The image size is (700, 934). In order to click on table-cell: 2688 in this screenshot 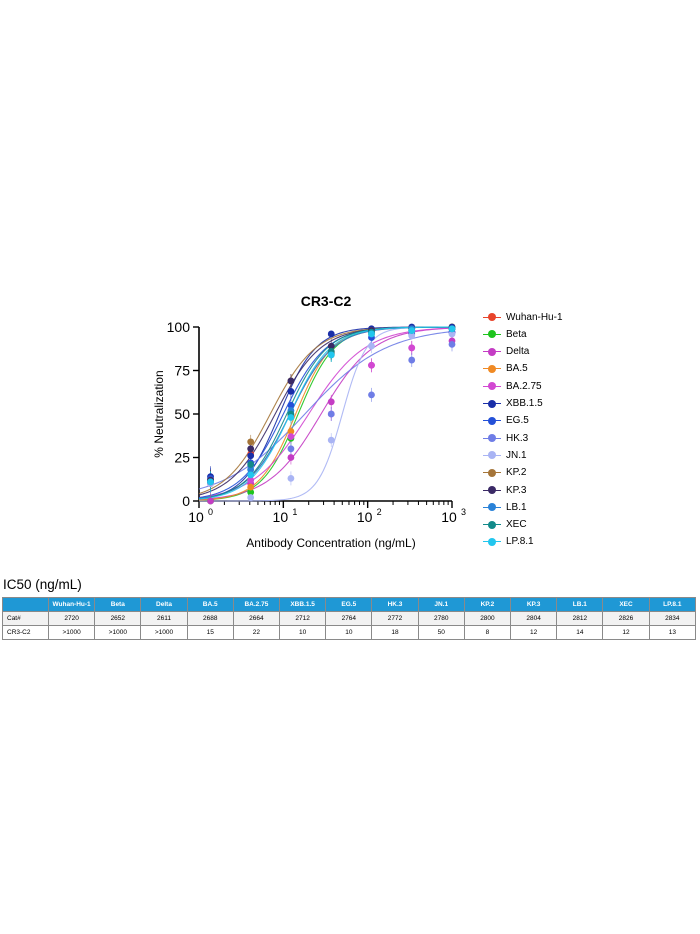, I will do `click(210, 618)`.